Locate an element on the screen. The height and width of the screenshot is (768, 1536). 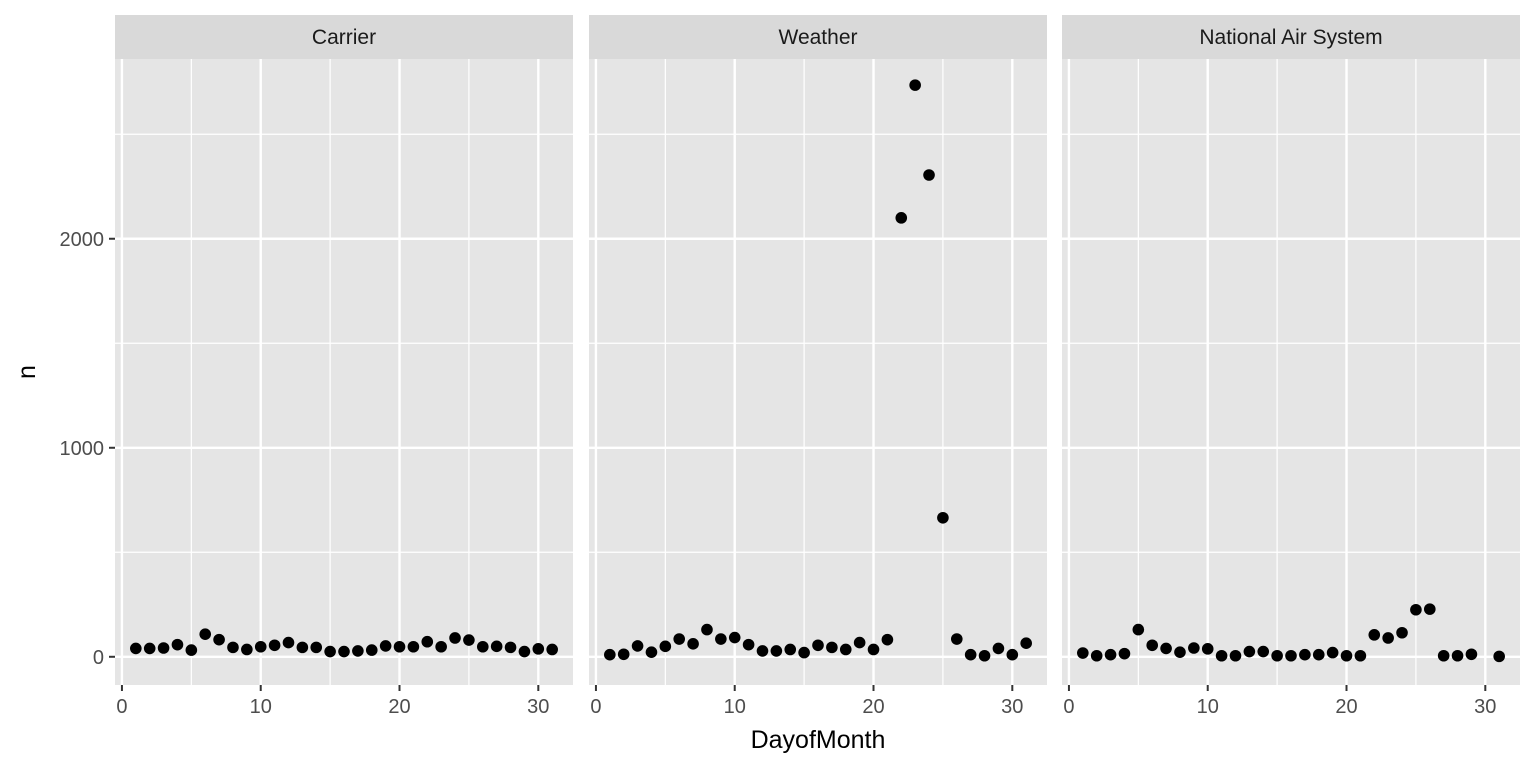
facet-strip-label: National Air System is located at coordinates (1290, 37).